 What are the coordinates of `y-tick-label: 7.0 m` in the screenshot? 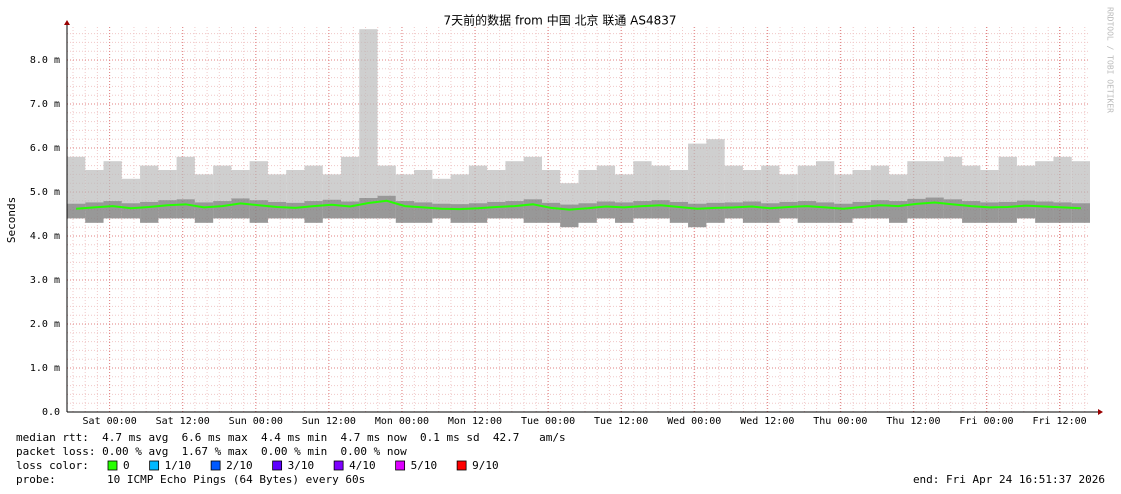 It's located at (45, 104).